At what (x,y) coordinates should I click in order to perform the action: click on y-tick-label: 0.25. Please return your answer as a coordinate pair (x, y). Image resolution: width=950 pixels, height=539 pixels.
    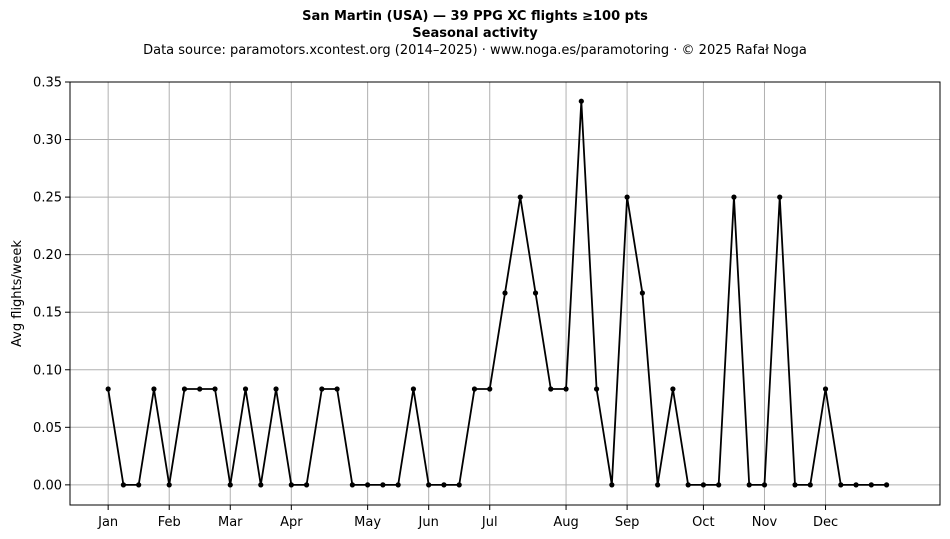
    Looking at the image, I should click on (47, 198).